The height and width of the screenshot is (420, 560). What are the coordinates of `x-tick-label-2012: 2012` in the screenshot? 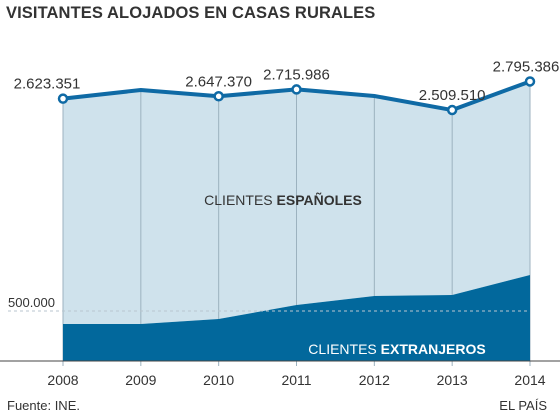 It's located at (374, 380).